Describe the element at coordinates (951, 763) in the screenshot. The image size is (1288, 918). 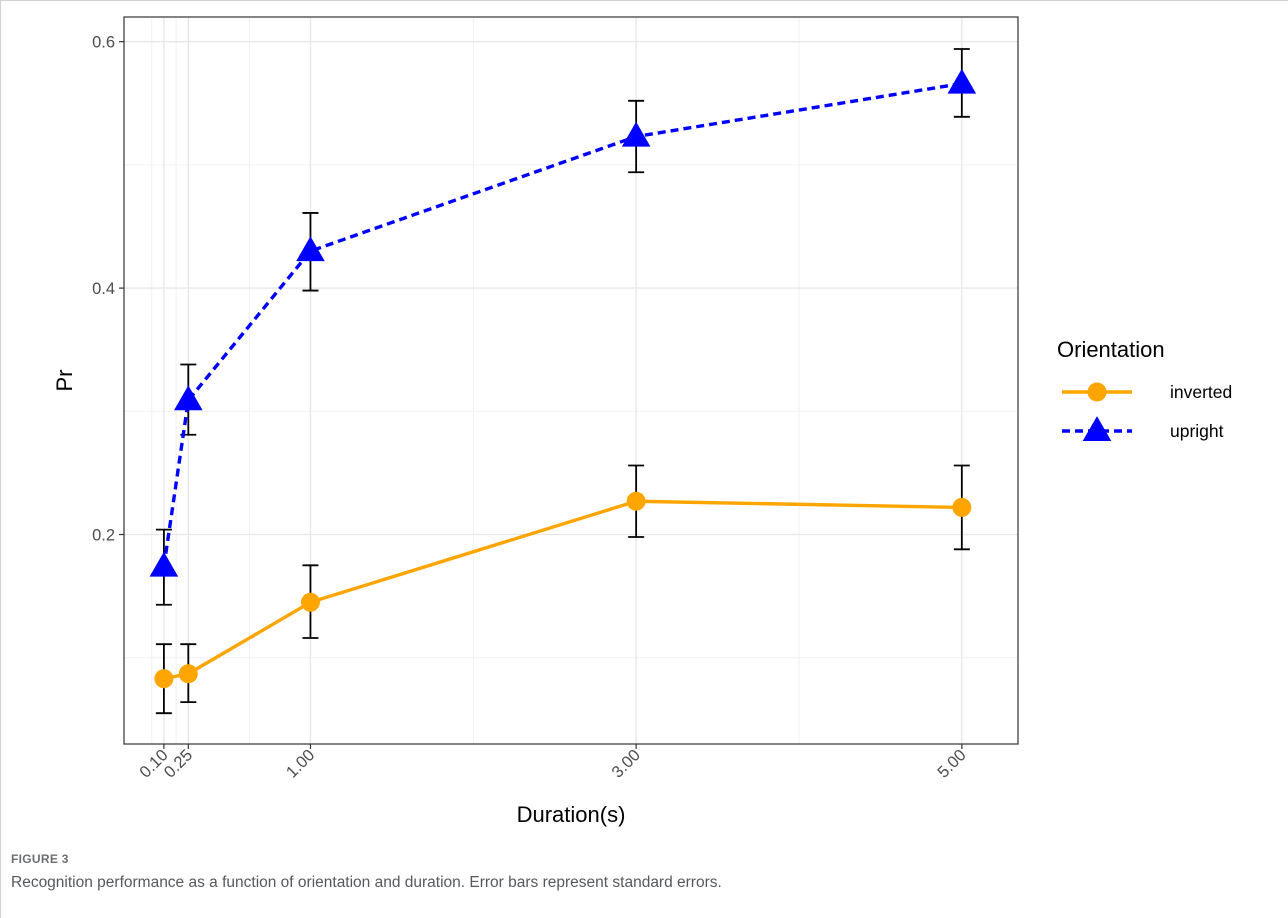
I see `x-tick-label: 5.00` at that location.